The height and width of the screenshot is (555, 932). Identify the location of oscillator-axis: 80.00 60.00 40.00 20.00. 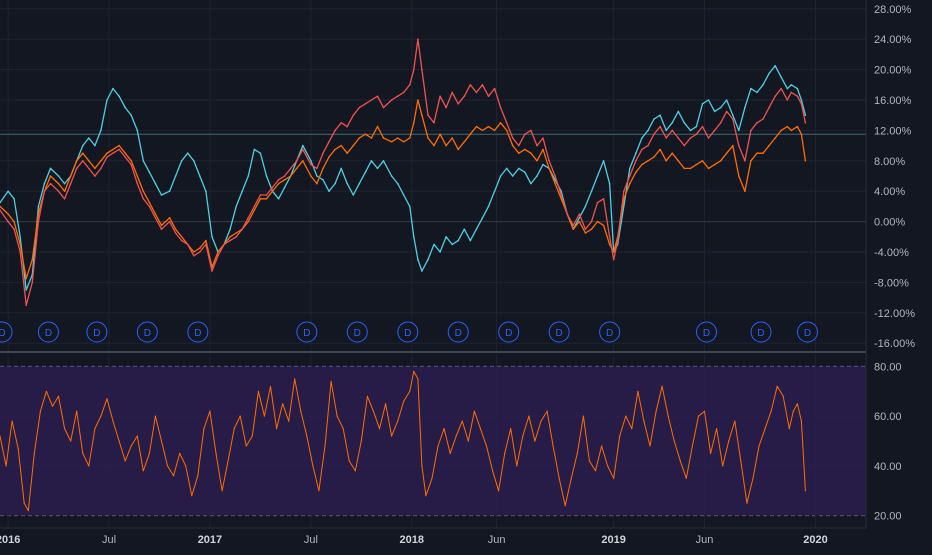
(888, 441).